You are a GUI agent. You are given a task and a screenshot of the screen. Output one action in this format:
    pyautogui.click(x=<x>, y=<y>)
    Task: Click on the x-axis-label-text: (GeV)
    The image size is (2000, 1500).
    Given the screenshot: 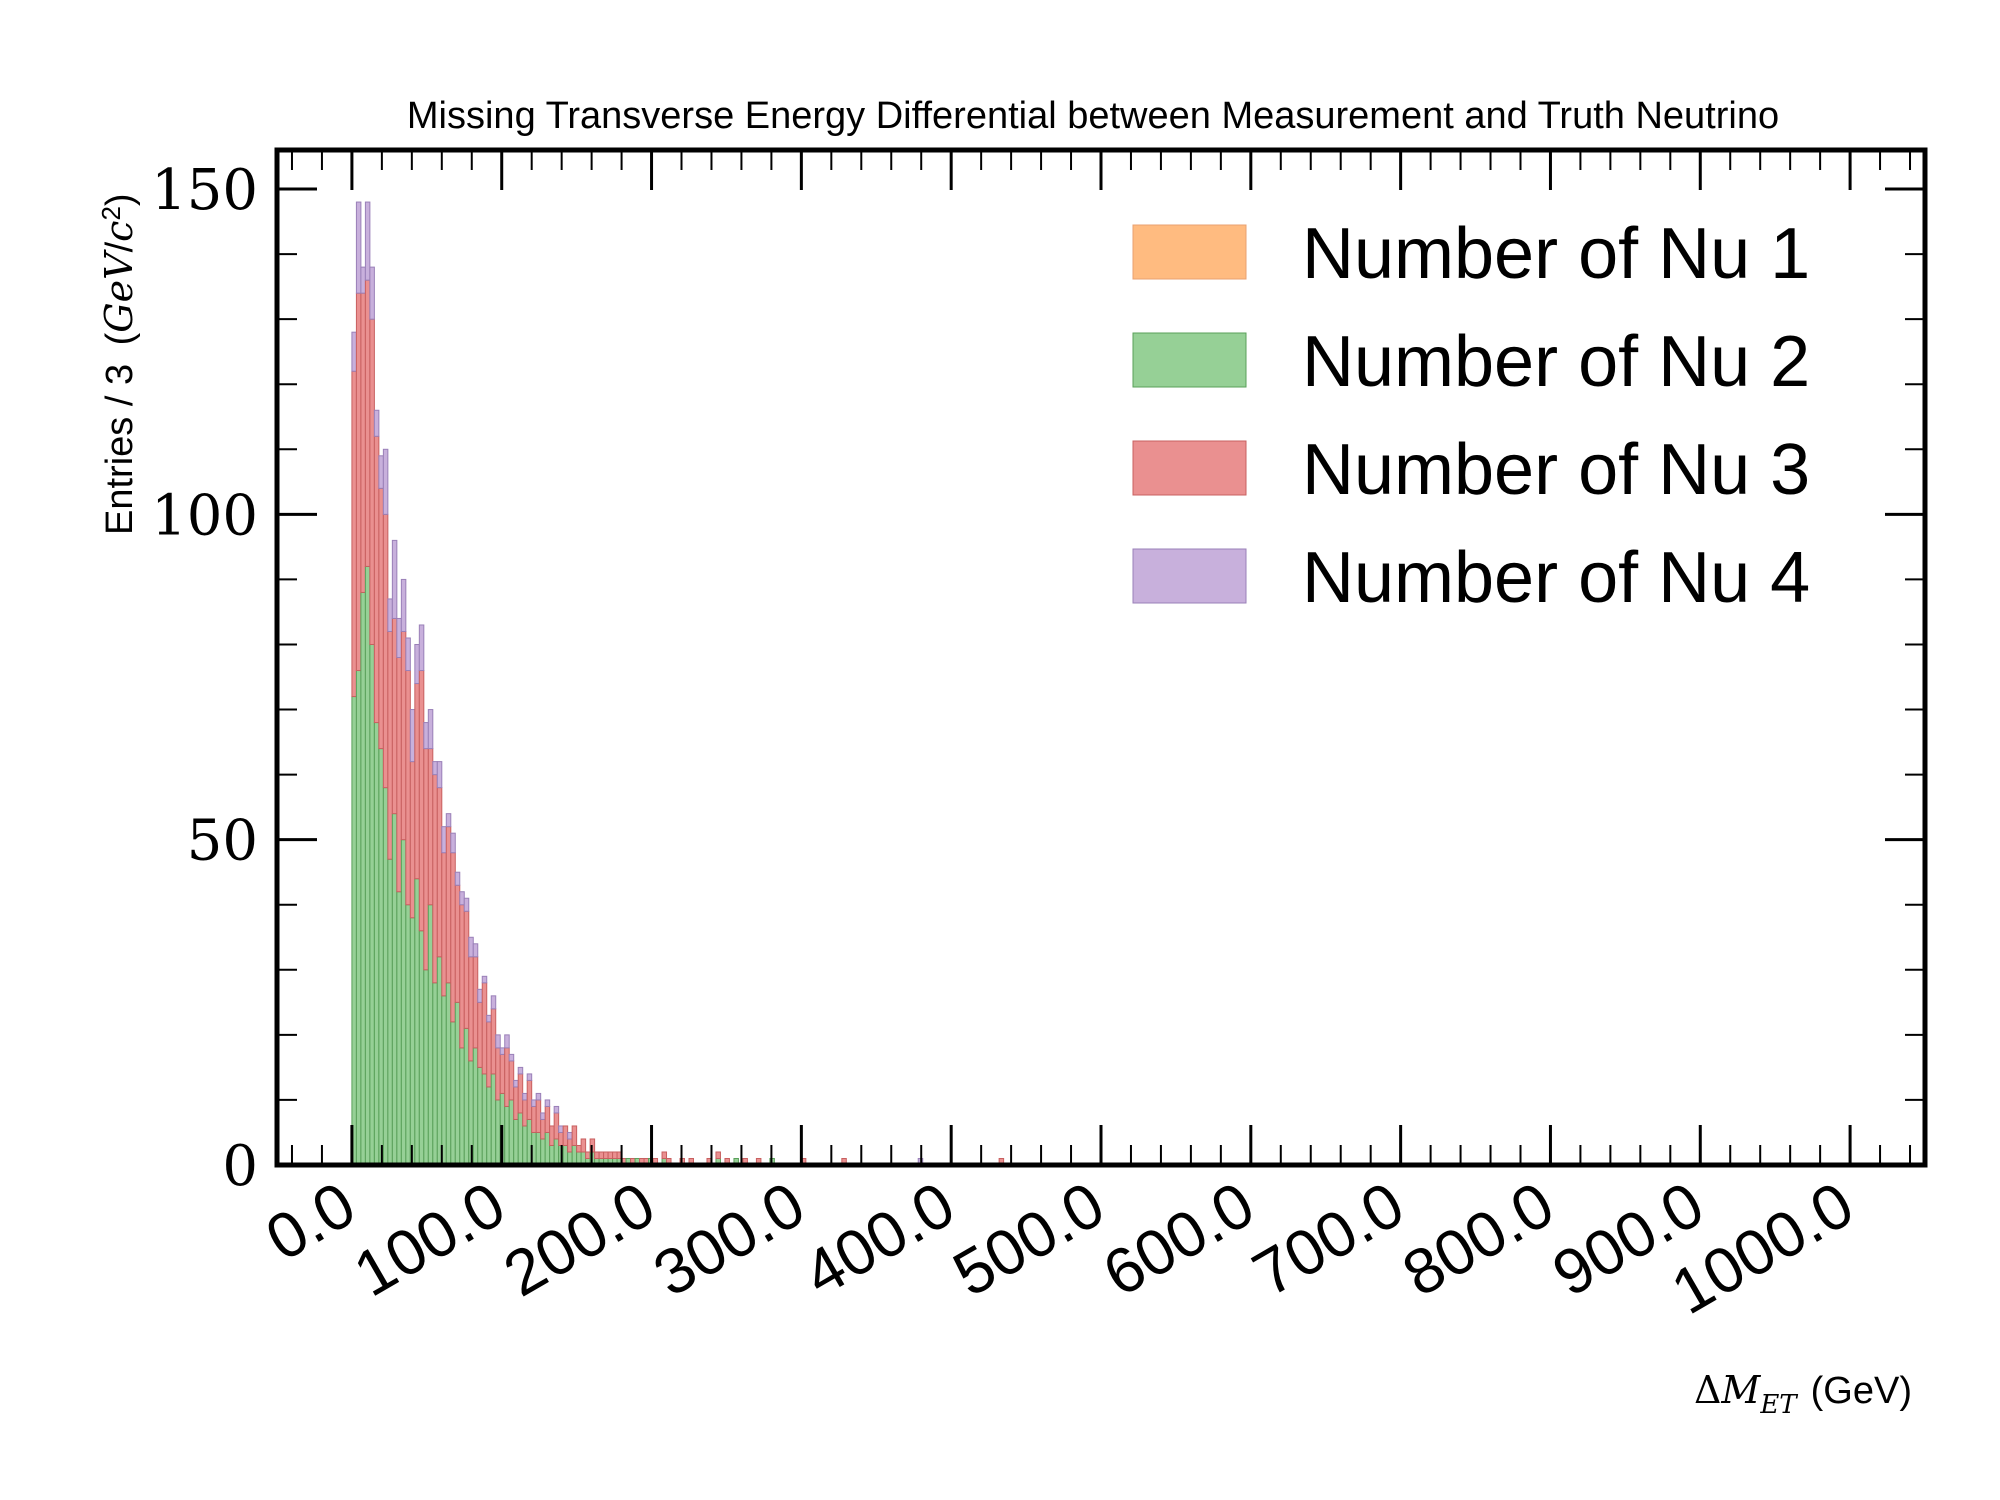 What is the action you would take?
    pyautogui.click(x=1861, y=1391)
    